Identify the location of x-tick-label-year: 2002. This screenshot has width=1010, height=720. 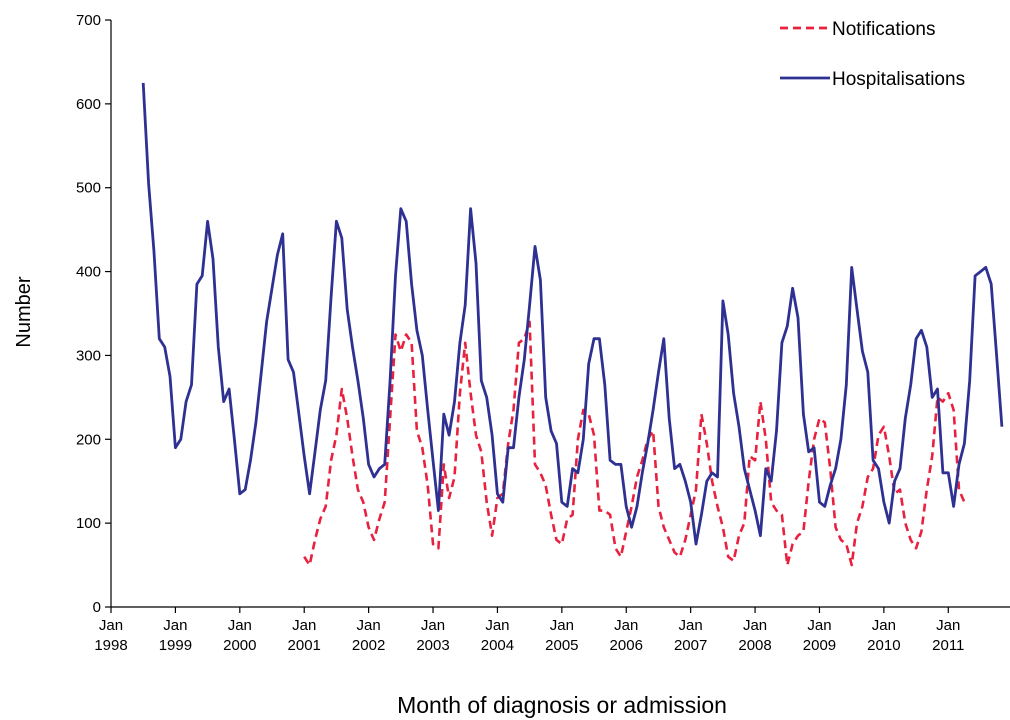
(368, 645).